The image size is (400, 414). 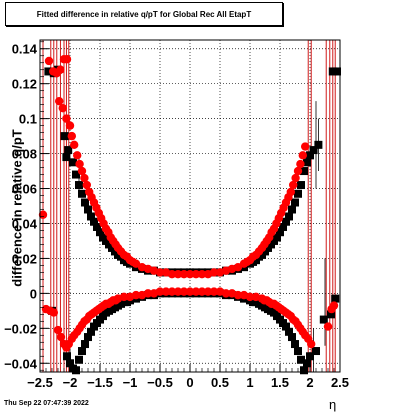 I want to click on y-tick-label: 0.02, so click(x=24, y=258).